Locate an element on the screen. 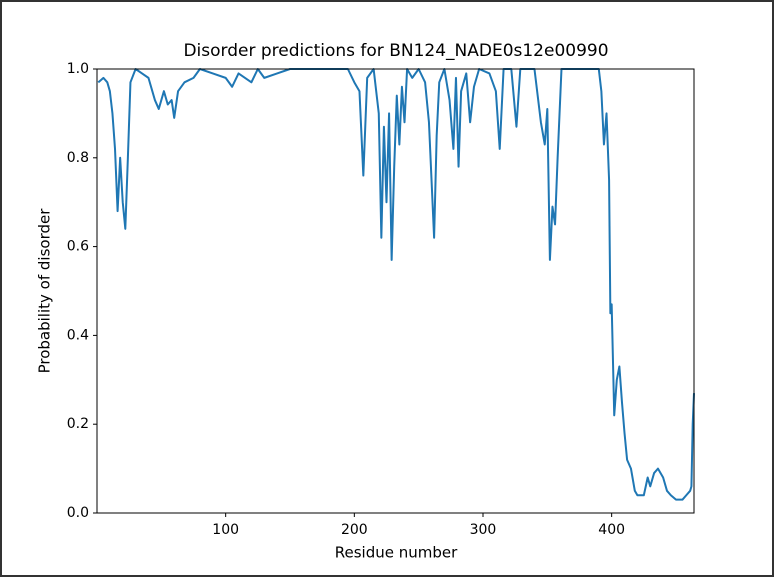  y-tick-label: 0.0 is located at coordinates (78, 513).